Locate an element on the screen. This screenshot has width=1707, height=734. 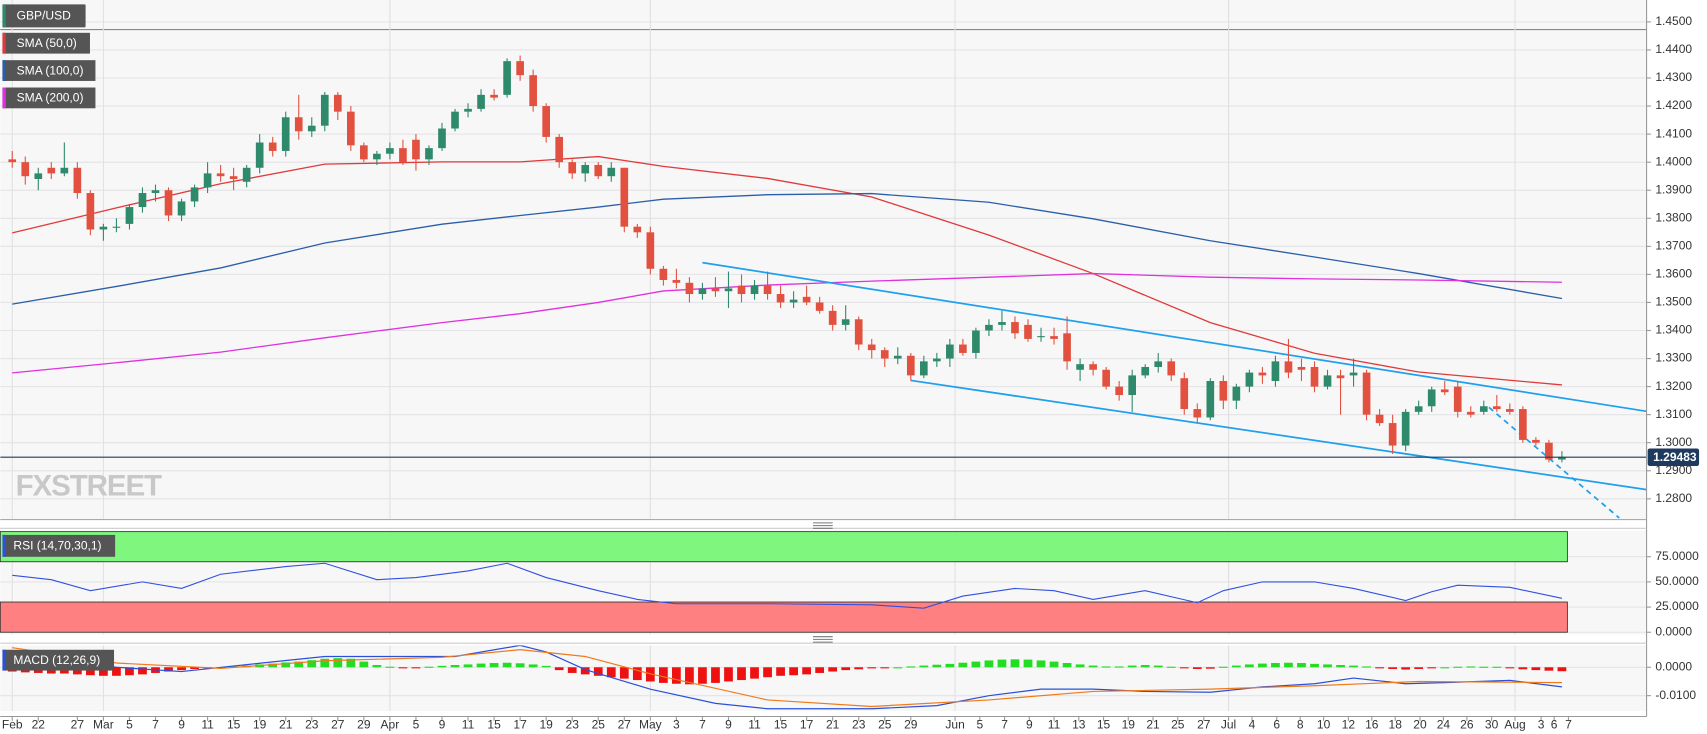
legend-item: SMA (100,0) is located at coordinates (49, 70).